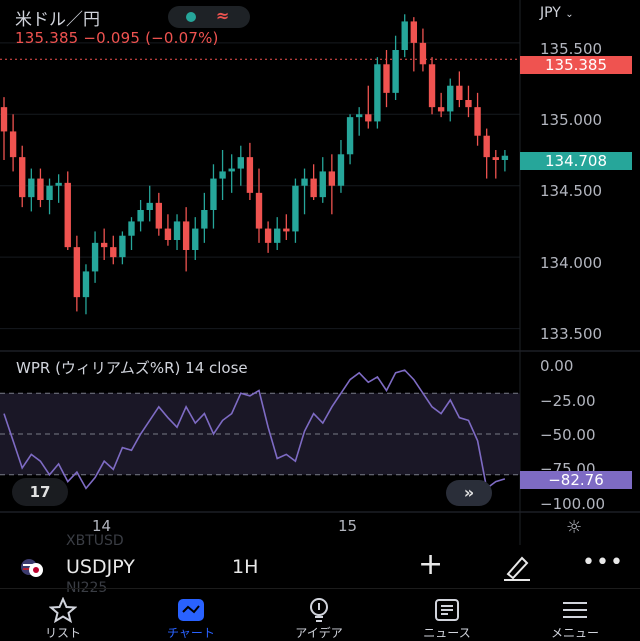 The image size is (640, 641). Describe the element at coordinates (245, 567) in the screenshot. I see `timeframe-selector: 1H` at that location.